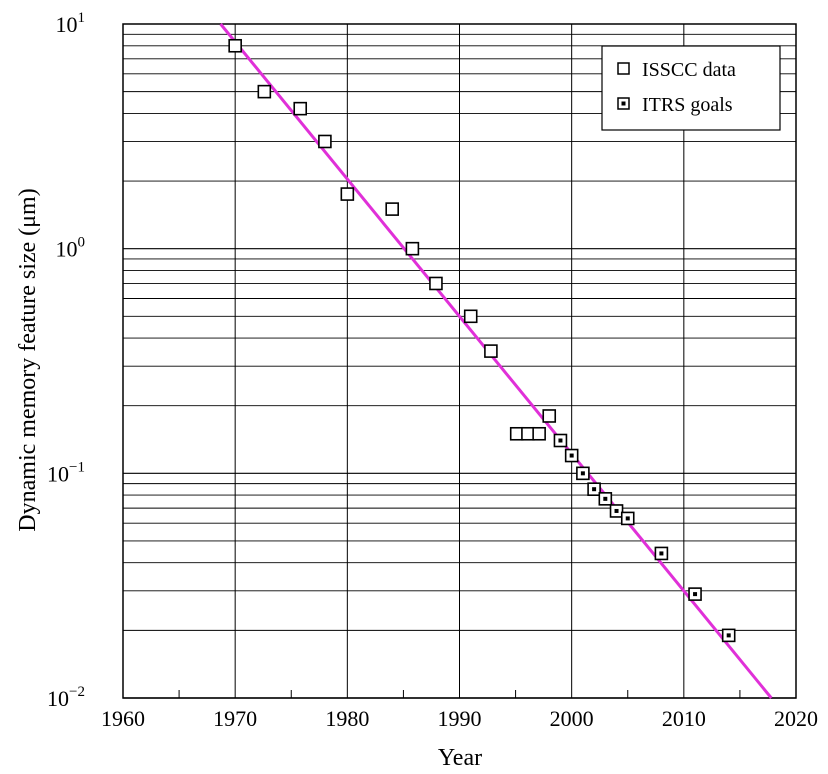 This screenshot has height=774, width=828. Describe the element at coordinates (623, 68) in the screenshot. I see `legend-marker-issc` at that location.